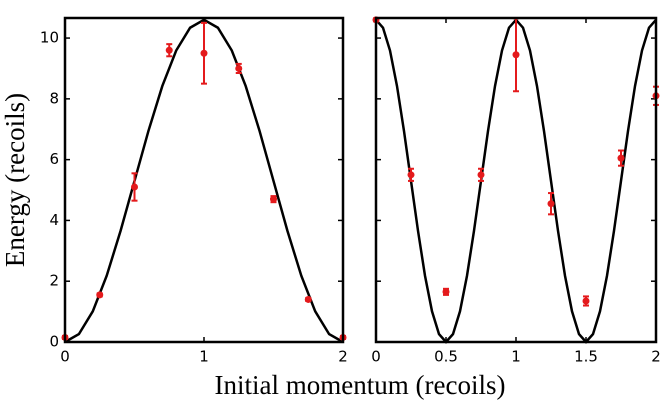  I want to click on y-tick-label: 0, so click(54, 342).